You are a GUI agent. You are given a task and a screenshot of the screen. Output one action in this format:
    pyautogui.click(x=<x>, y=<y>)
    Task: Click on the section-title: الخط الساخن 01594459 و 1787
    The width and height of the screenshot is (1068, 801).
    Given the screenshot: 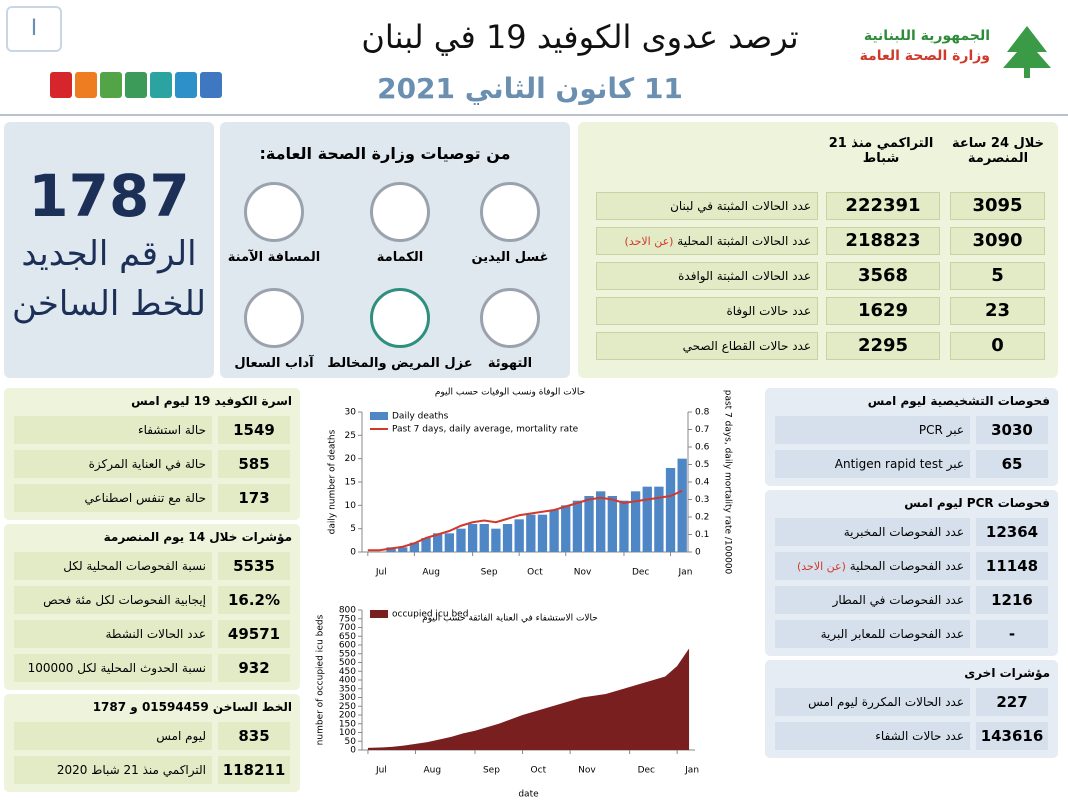 What is the action you would take?
    pyautogui.click(x=192, y=707)
    